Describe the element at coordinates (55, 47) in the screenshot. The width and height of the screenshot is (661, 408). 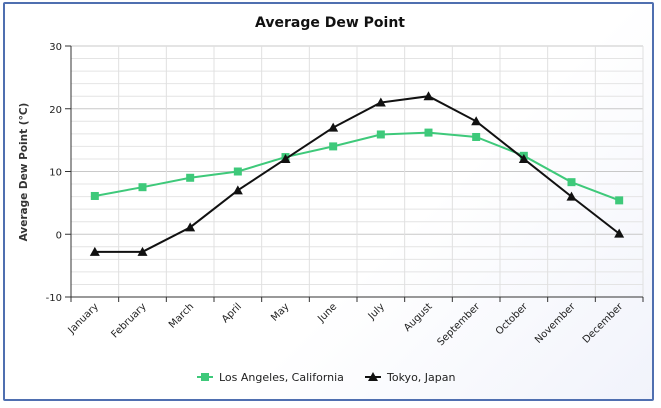
I see `y-tick-label: 30` at that location.